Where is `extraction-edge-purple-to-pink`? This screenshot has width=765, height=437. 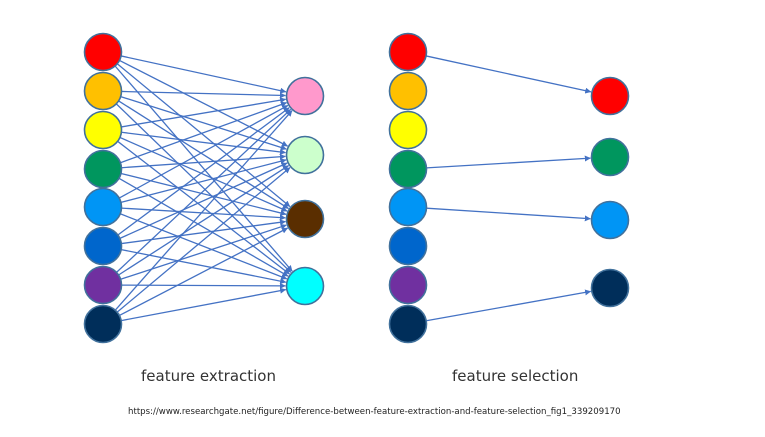
extraction-edge-purple-to-pink is located at coordinates (204, 190).